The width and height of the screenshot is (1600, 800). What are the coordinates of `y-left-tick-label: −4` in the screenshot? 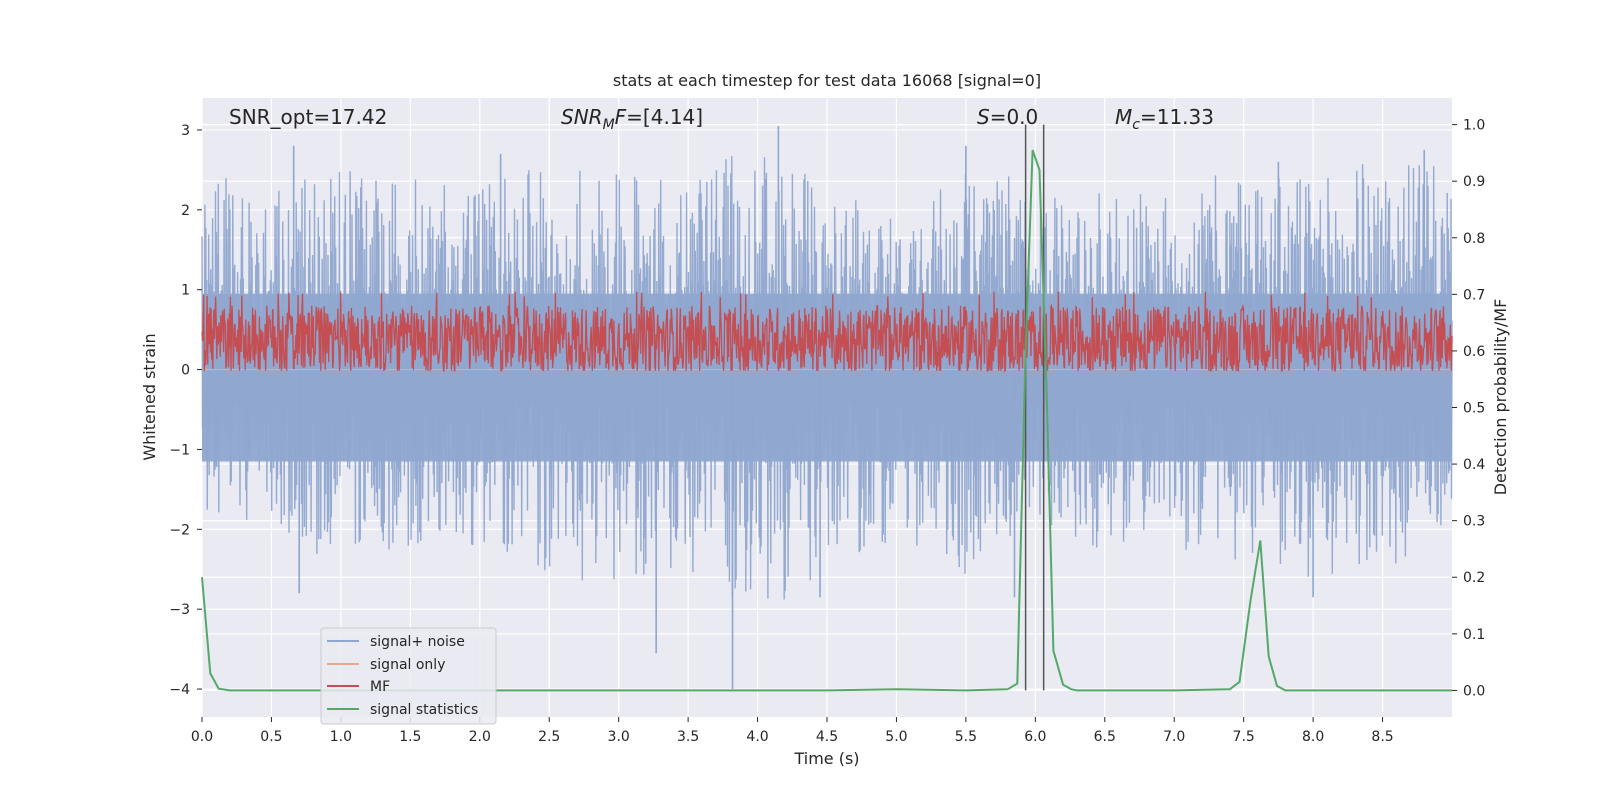 It's located at (179, 690).